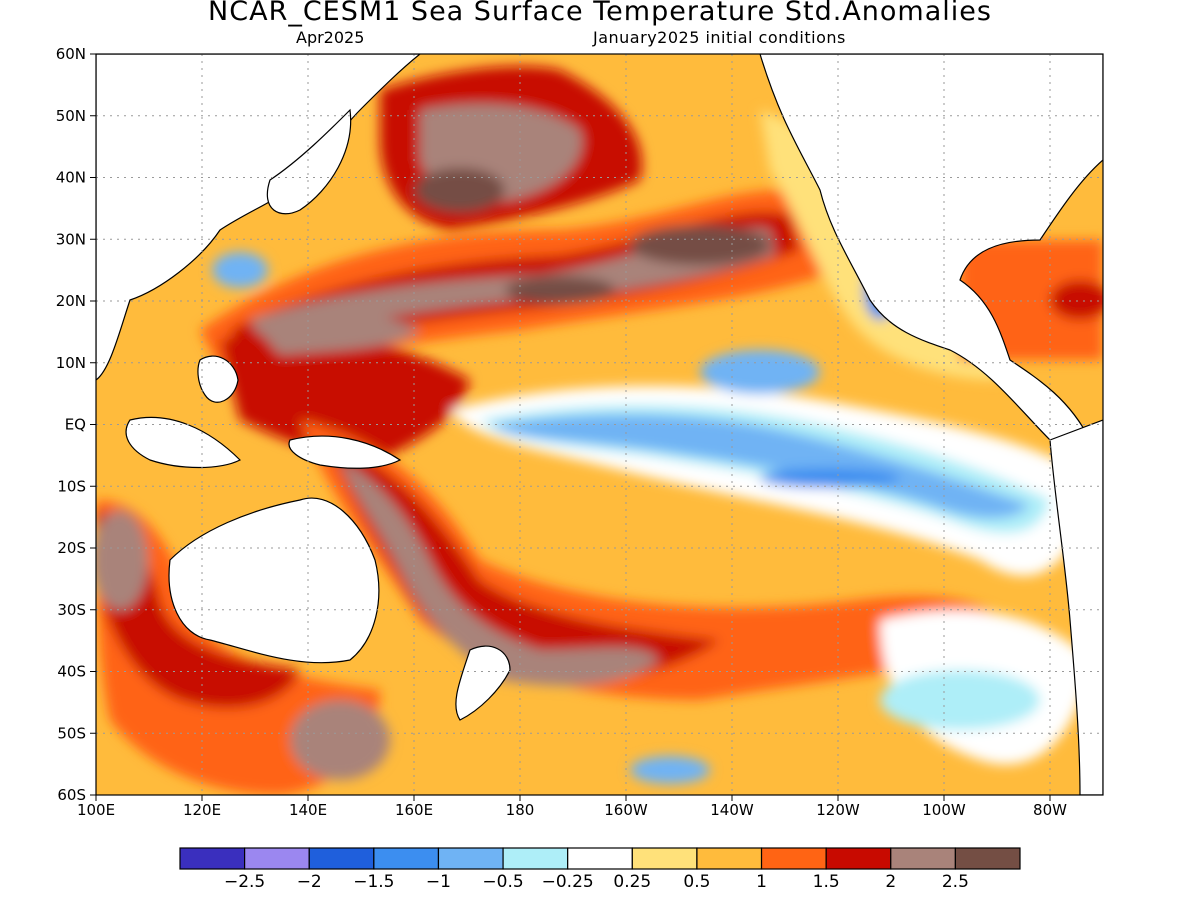 This screenshot has width=1200, height=900. What do you see at coordinates (122, 560) in the screenshot?
I see `indian-ocean-extreme` at bounding box center [122, 560].